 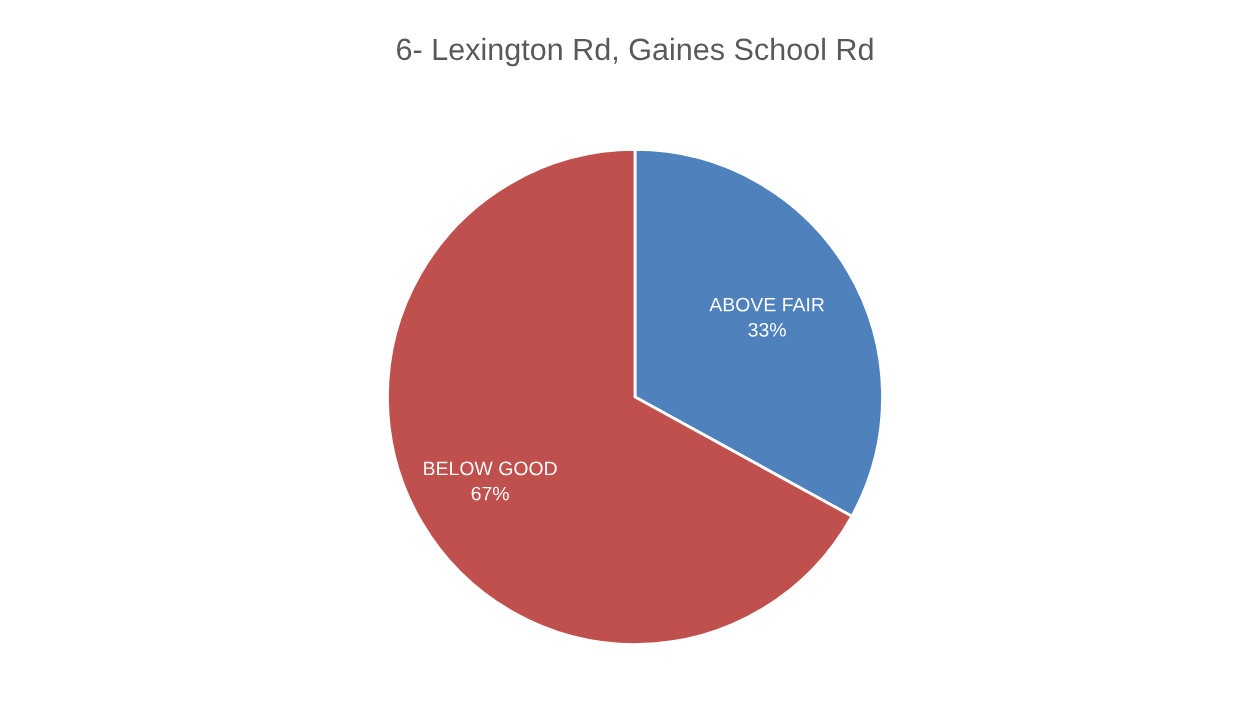 I want to click on chart-title: 6- Lexington Rd, Gaines School Rd, so click(x=635, y=52).